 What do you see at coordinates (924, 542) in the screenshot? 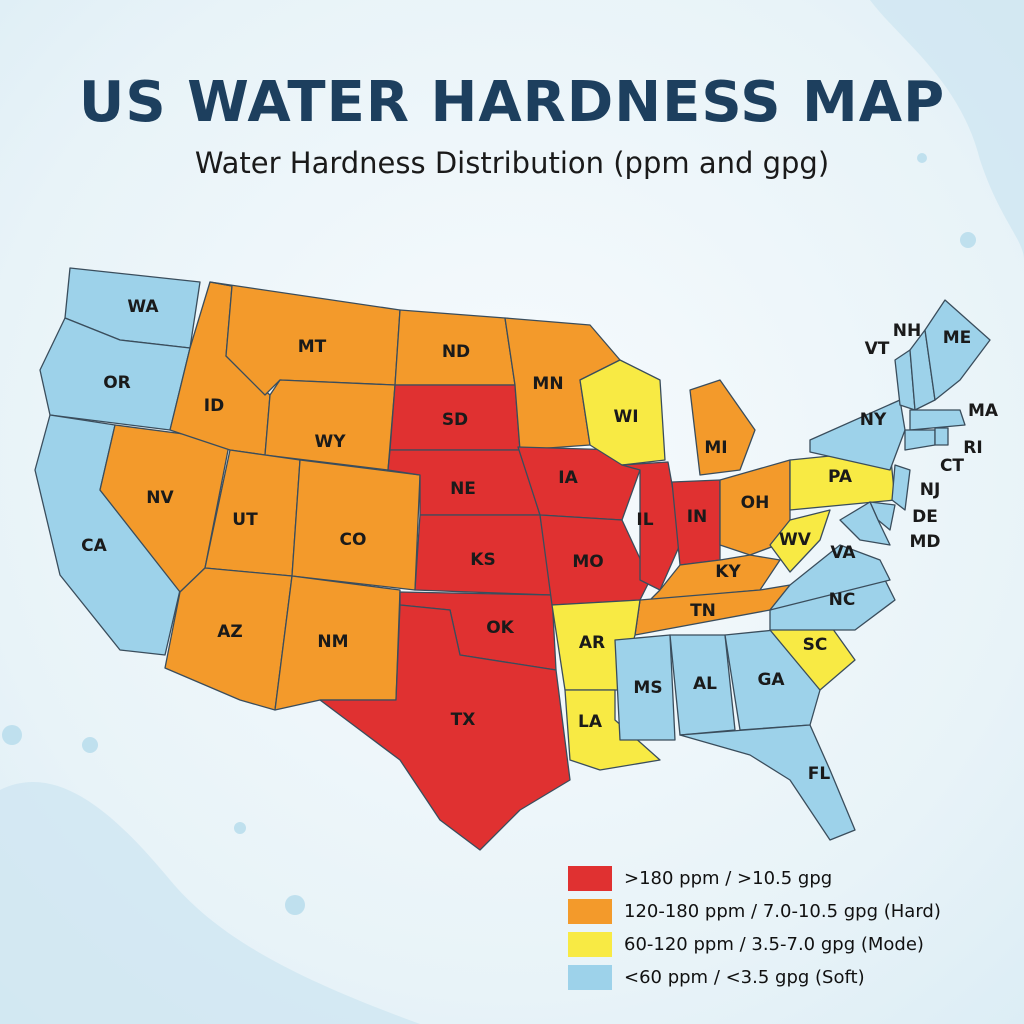
I see `state-label: MD` at bounding box center [924, 542].